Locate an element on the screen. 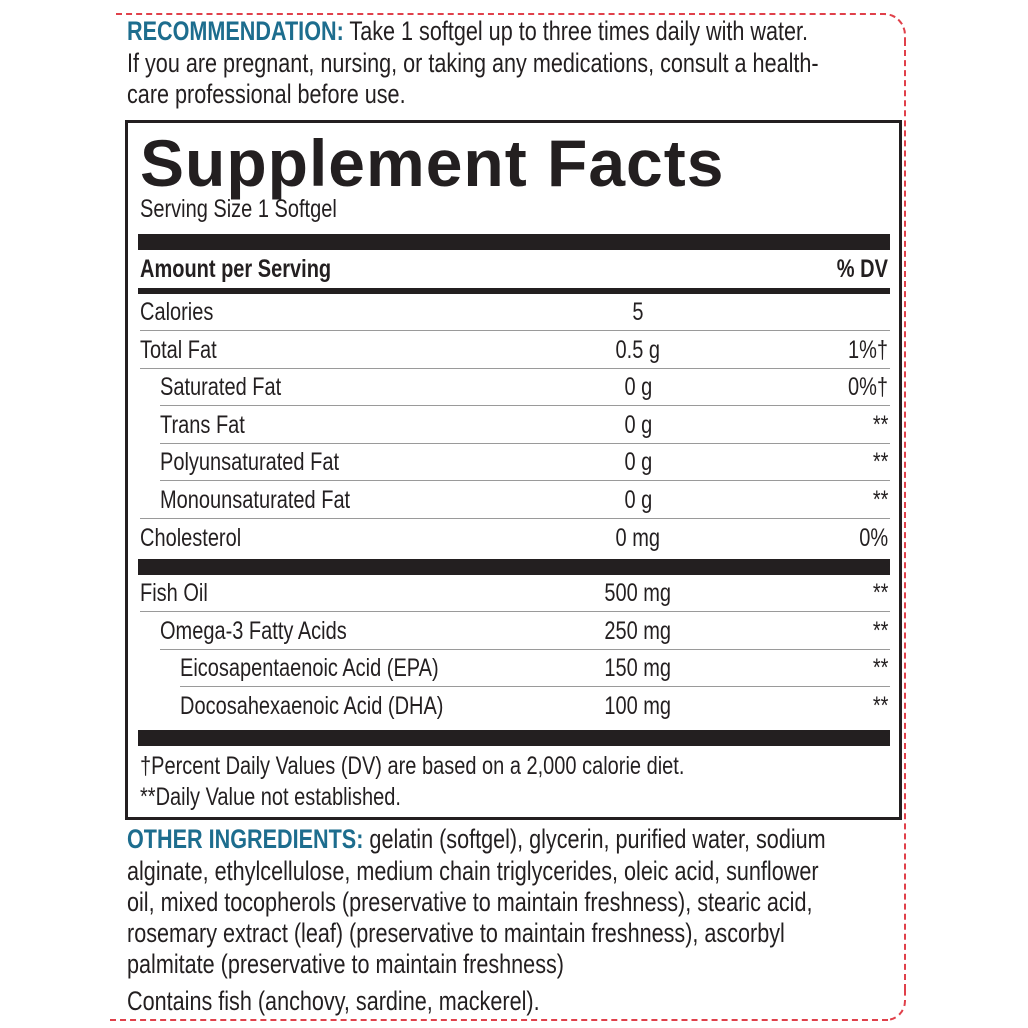  nutrient-amount: 500 mg is located at coordinates (638, 593).